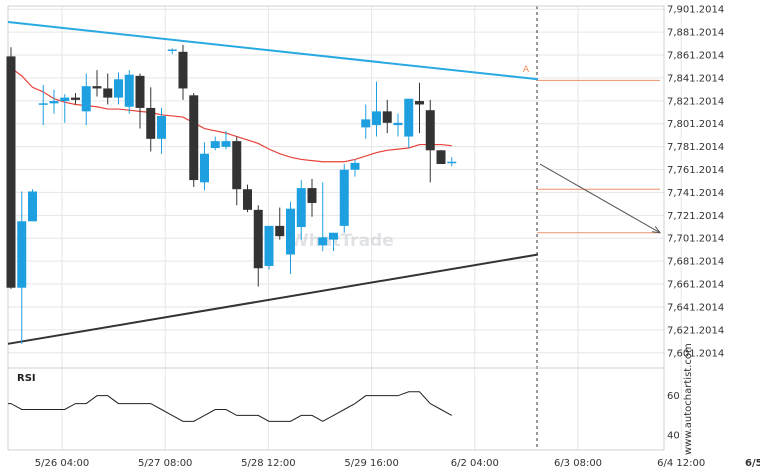 Image resolution: width=760 pixels, height=475 pixels. I want to click on y-tick-label: 7,861.2014, so click(695, 56).